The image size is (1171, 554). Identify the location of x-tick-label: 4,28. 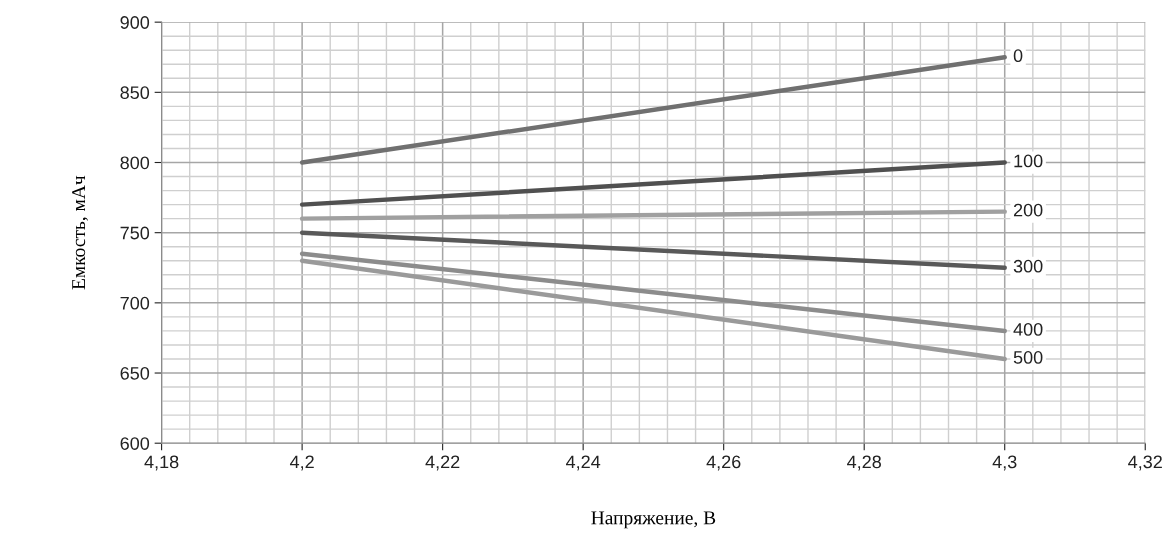
(864, 463).